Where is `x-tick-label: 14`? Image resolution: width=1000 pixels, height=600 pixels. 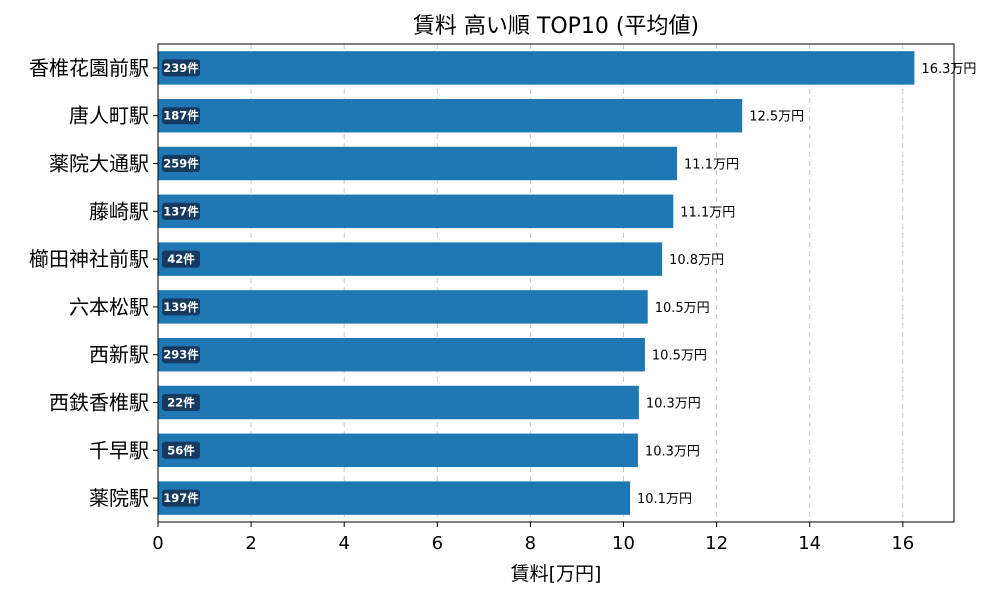
x-tick-label: 14 is located at coordinates (809, 543).